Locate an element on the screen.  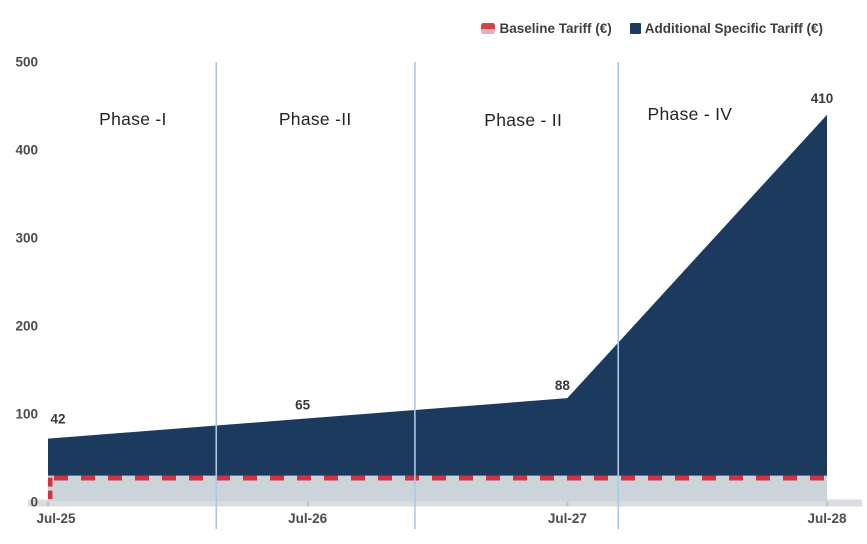
x-axis-tick-label: Jul-27 is located at coordinates (567, 518).